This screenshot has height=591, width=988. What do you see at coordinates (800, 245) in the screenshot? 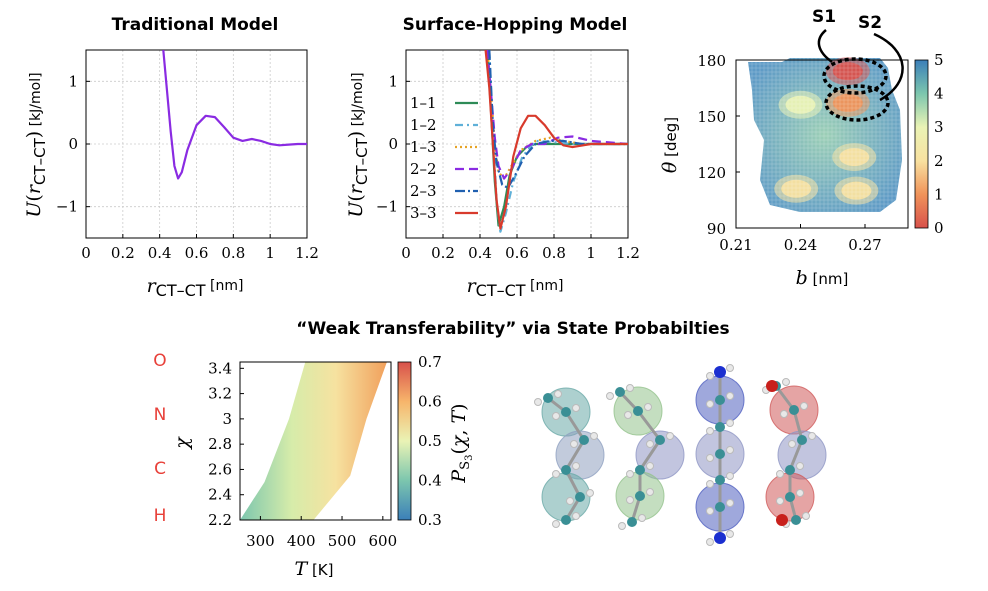
I see `btheta-xtick: 0.24` at bounding box center [800, 245].